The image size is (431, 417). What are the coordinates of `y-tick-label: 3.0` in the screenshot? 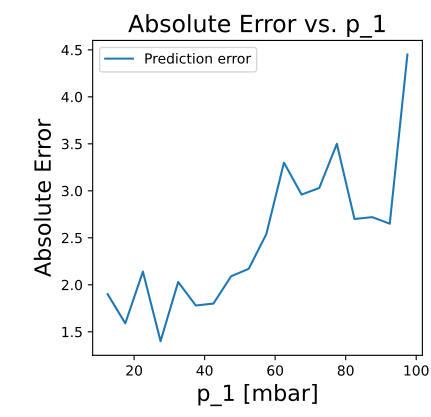 It's located at (72, 191).